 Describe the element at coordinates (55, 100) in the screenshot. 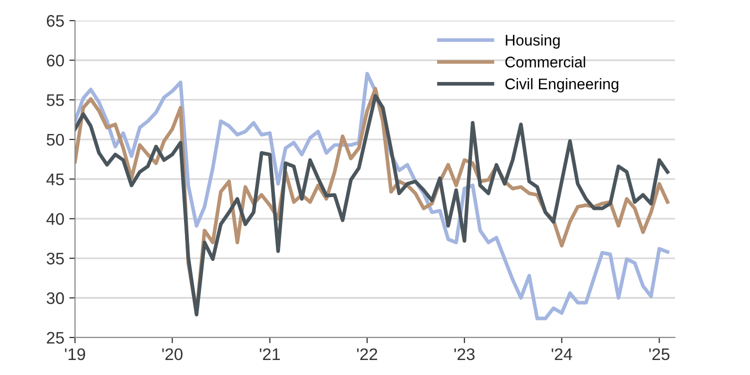

I see `y-tick-label: 55` at that location.